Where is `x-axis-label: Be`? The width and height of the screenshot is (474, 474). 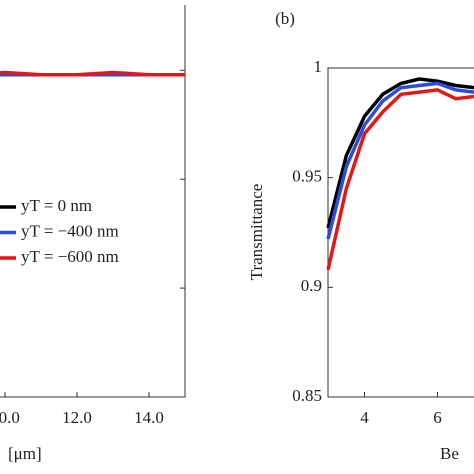
x-axis-label: Be is located at coordinates (449, 453).